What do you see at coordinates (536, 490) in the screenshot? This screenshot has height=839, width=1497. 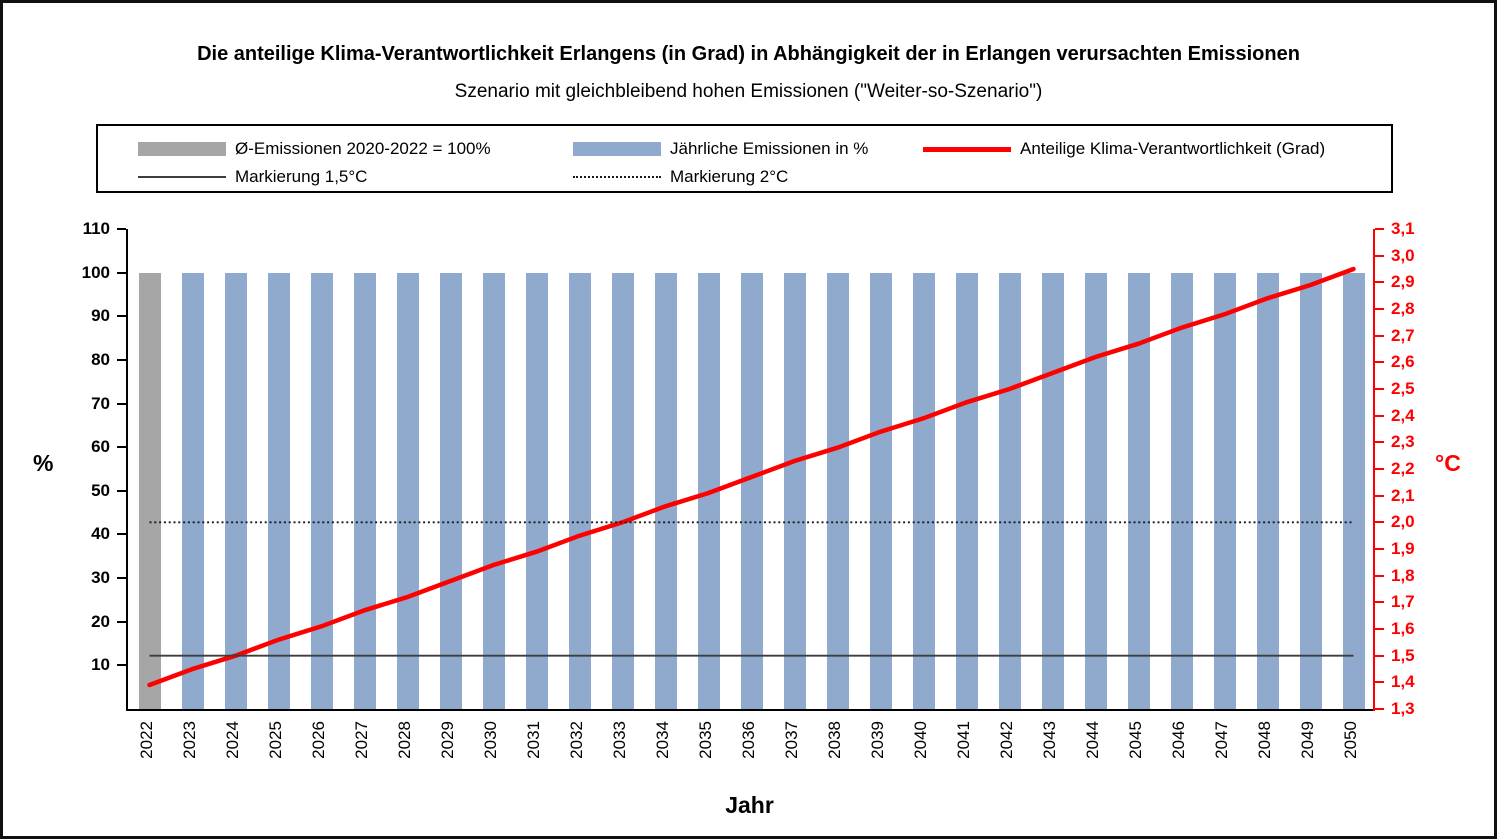 I see `bar-2031` at bounding box center [536, 490].